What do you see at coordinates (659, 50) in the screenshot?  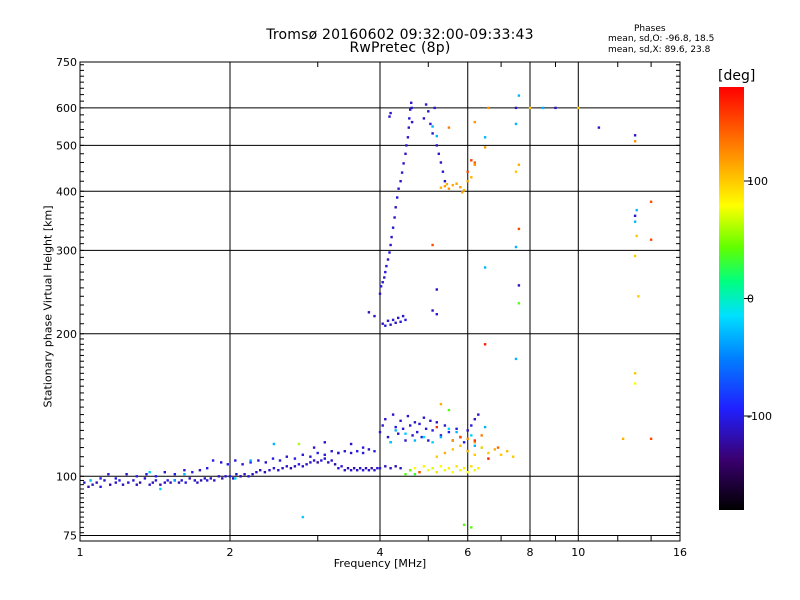 I see `phase-stats-x-mode: mean, sd,X: 89.6, 23.8` at bounding box center [659, 50].